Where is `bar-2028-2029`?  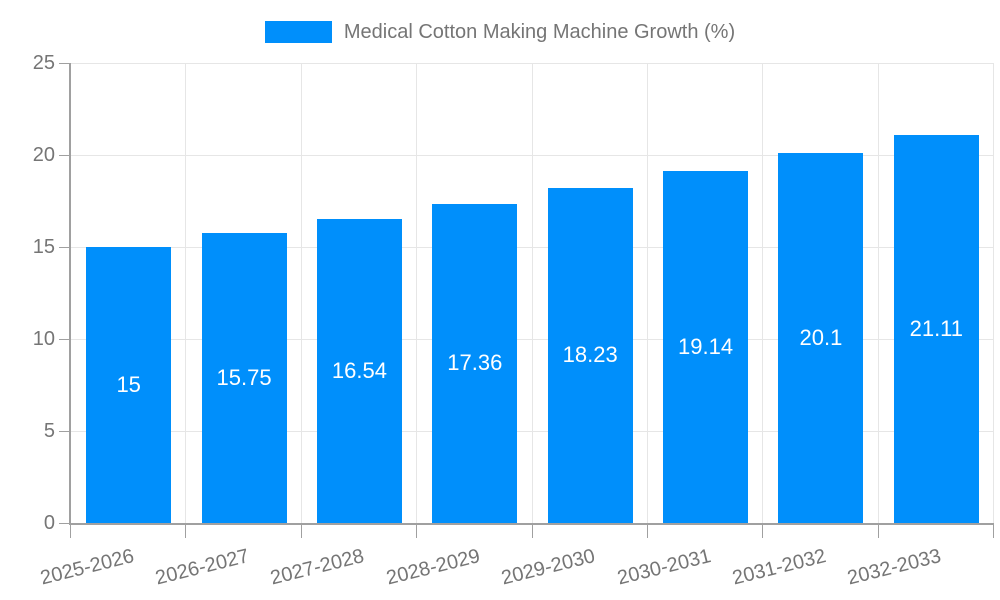
bar-2028-2029 is located at coordinates (475, 363).